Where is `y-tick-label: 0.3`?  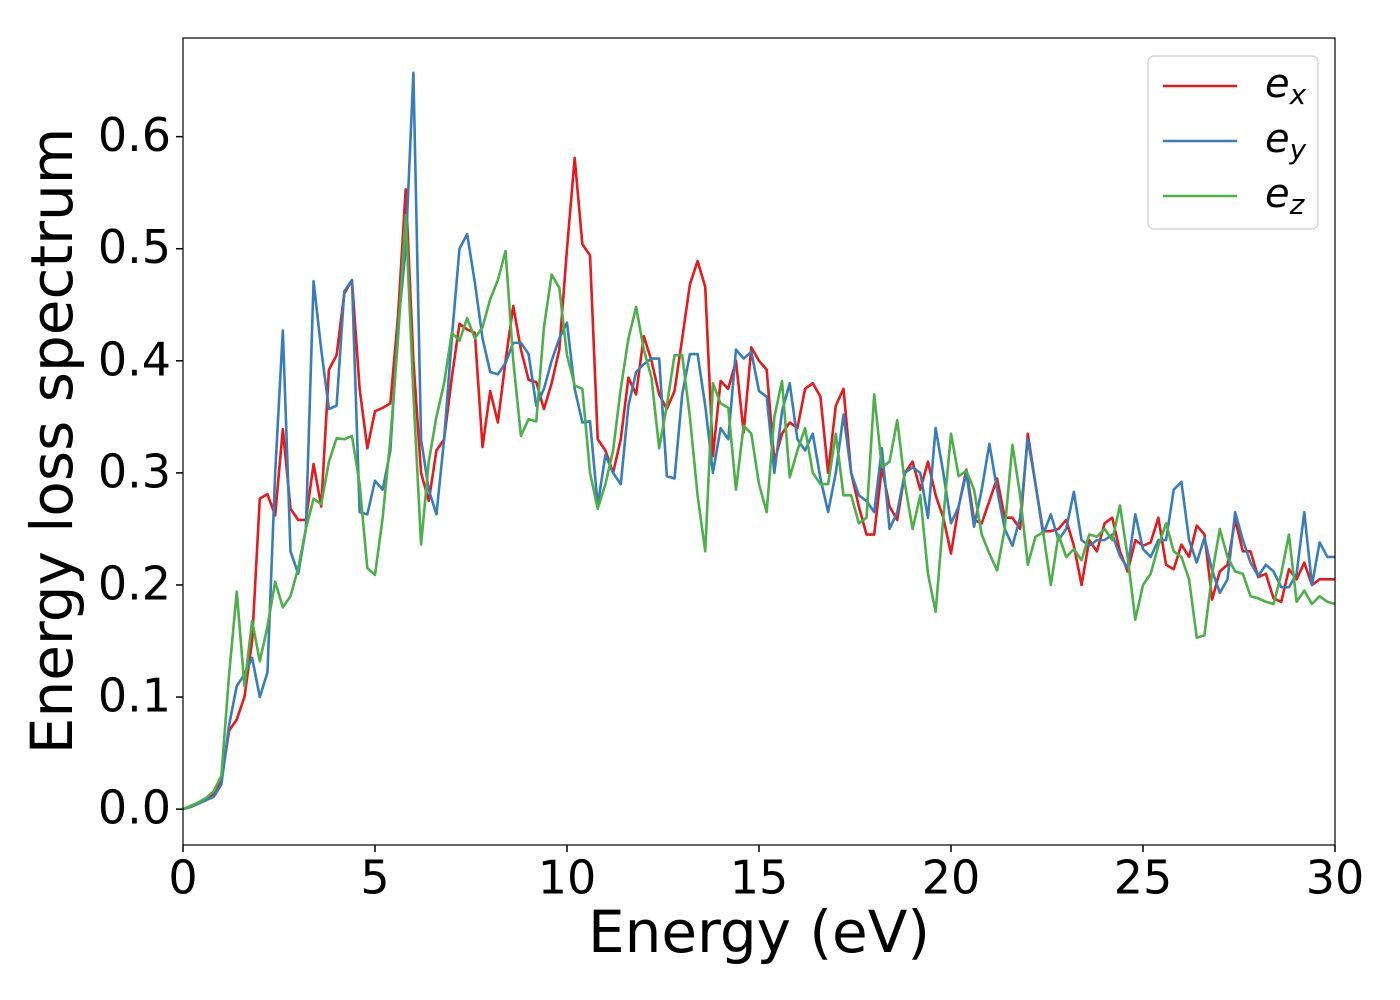 y-tick-label: 0.3 is located at coordinates (134, 471).